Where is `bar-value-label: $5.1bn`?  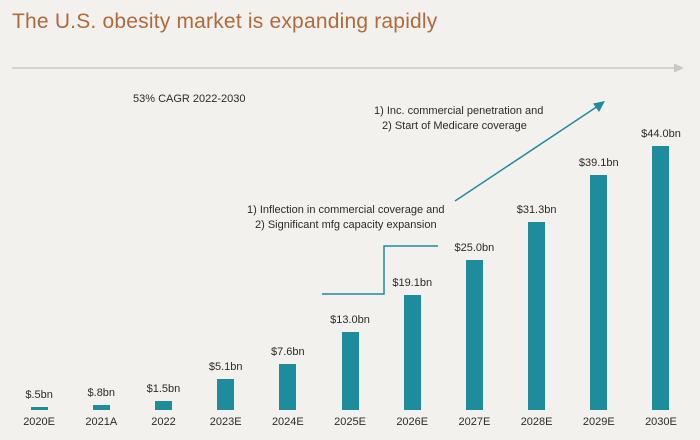
bar-value-label: $5.1bn is located at coordinates (225, 367).